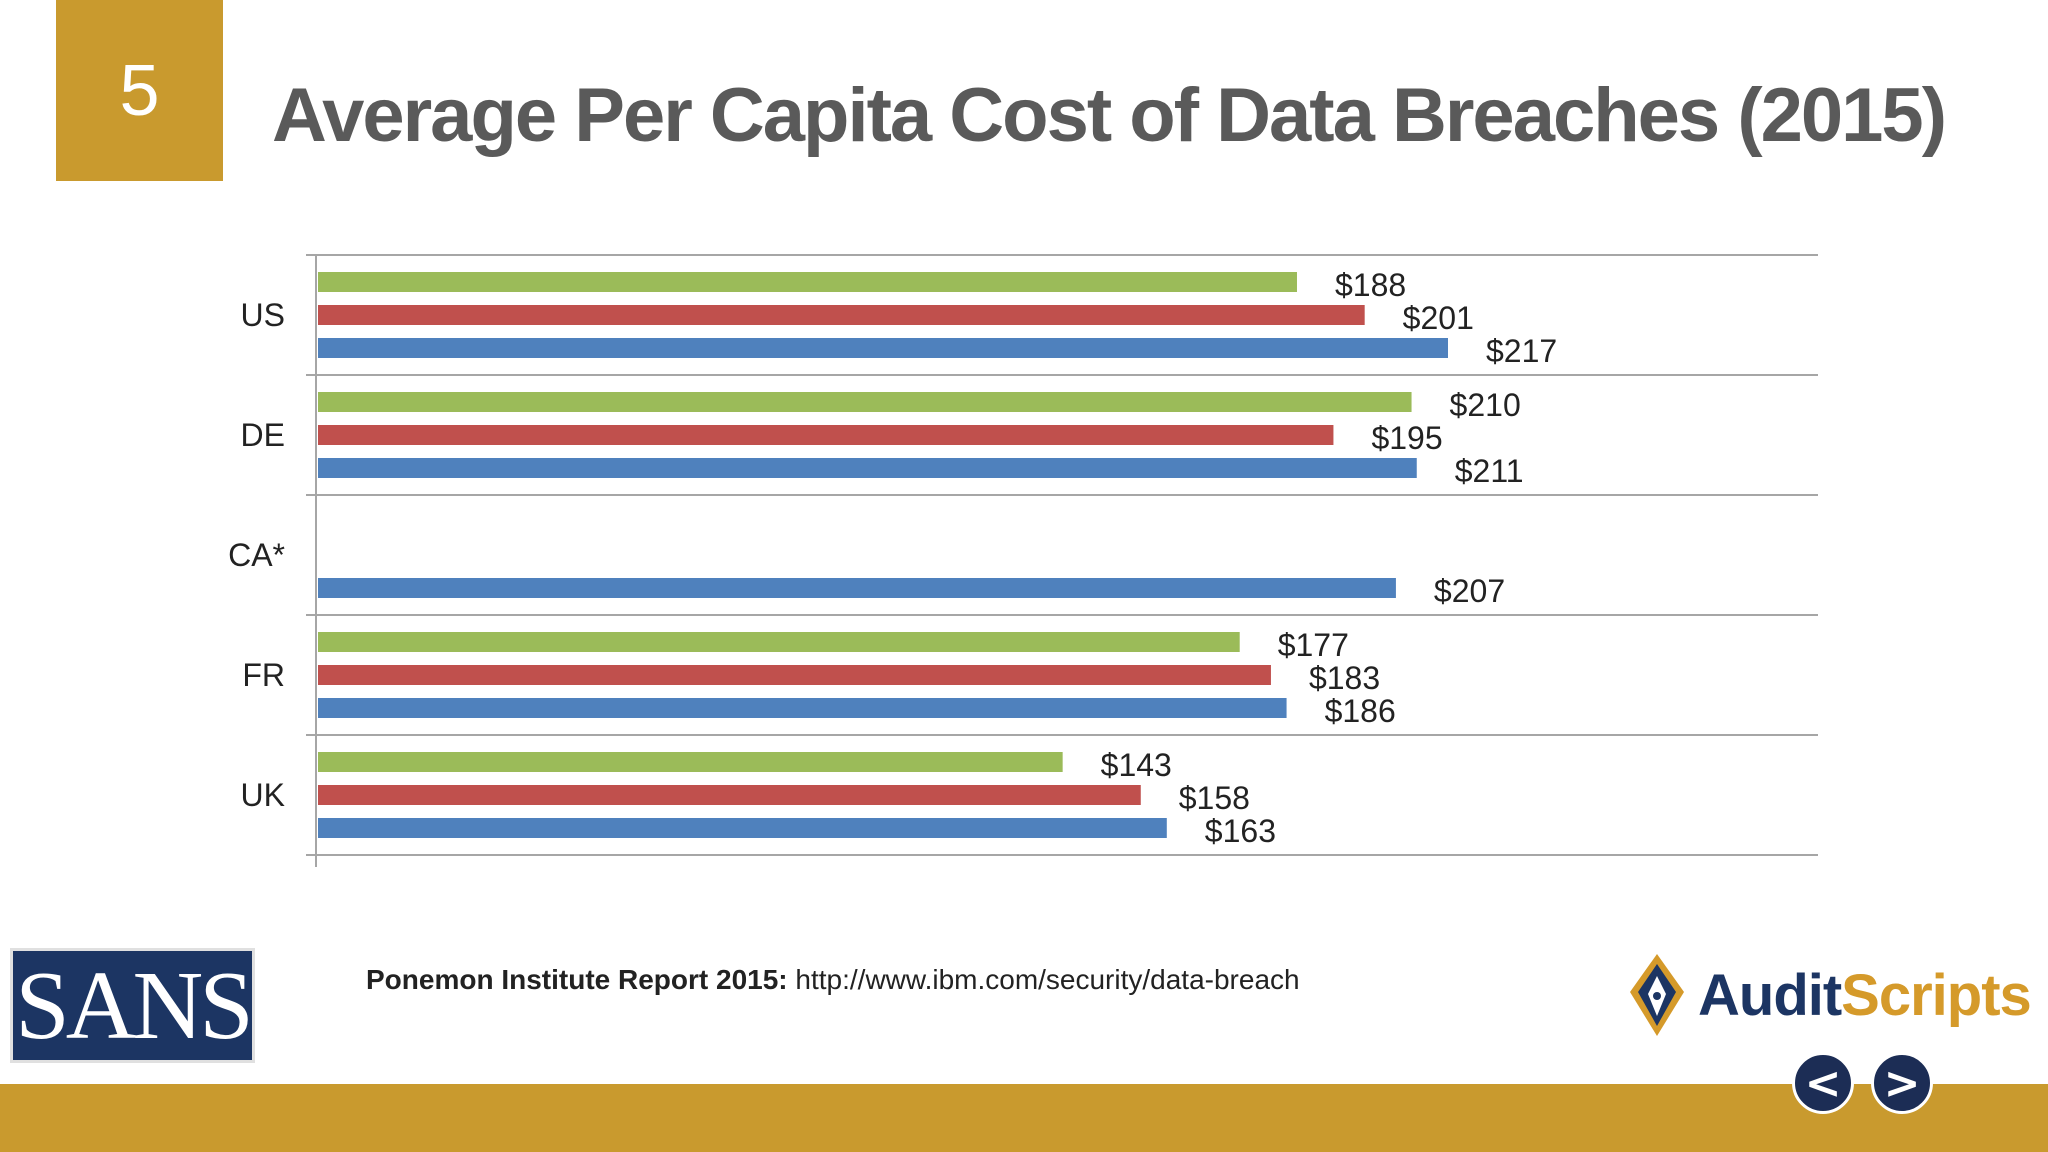 This screenshot has height=1152, width=2048. What do you see at coordinates (1370, 285) in the screenshot?
I see `data-label: $188` at bounding box center [1370, 285].